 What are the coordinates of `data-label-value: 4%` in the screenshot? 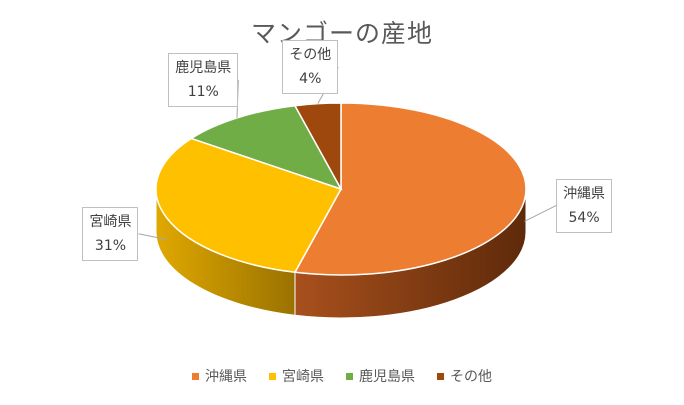 It's located at (310, 79).